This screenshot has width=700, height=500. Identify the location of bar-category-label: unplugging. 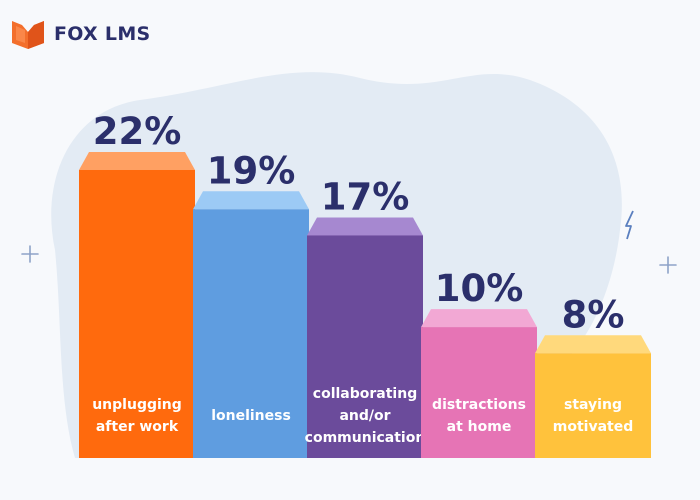
(137, 405).